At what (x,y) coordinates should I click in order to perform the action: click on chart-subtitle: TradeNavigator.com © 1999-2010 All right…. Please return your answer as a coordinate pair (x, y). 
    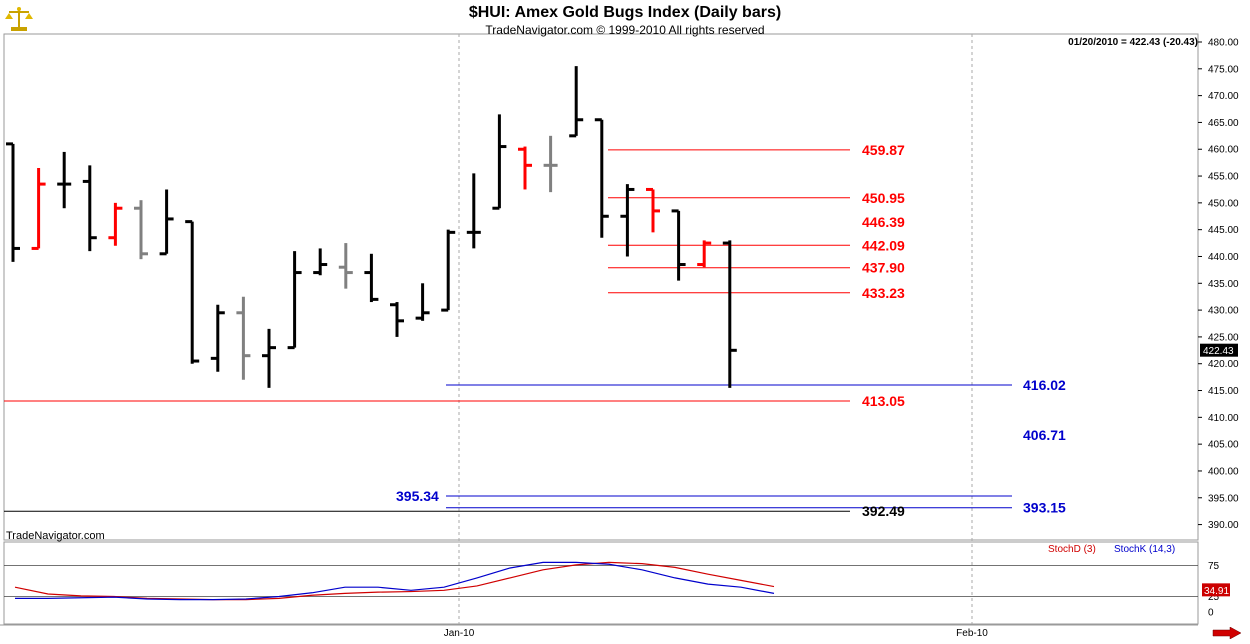
    Looking at the image, I should click on (625, 30).